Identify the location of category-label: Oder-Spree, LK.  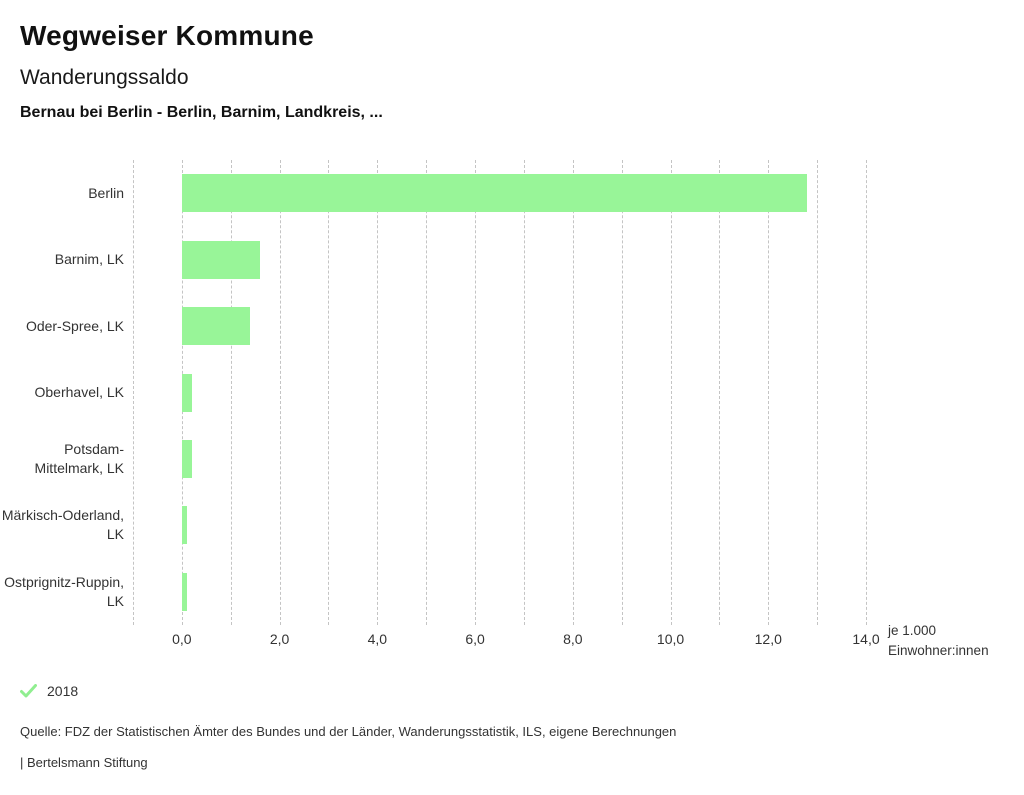
(74, 325).